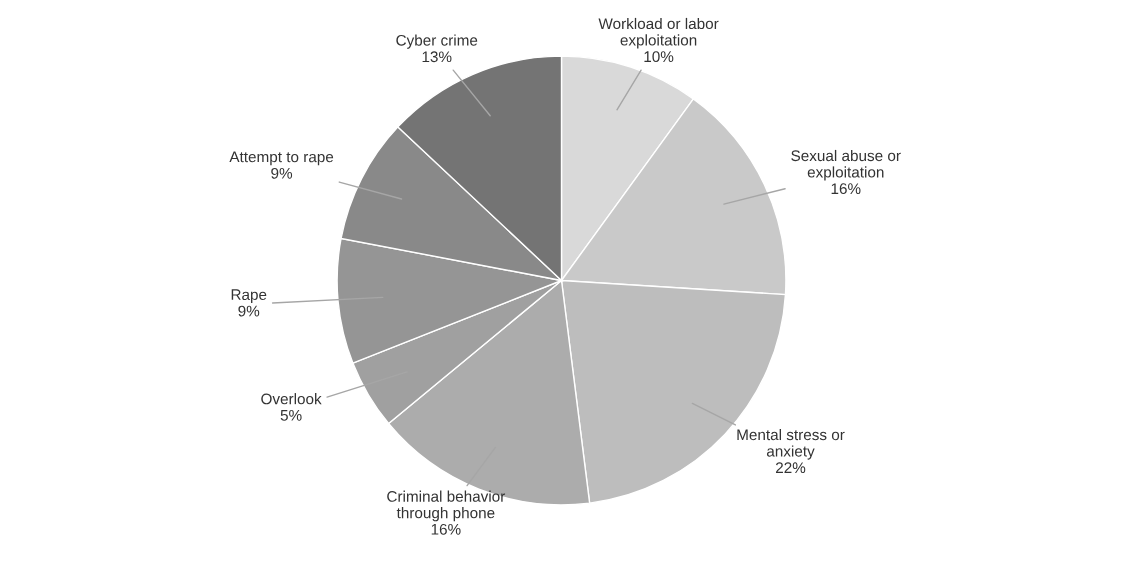 The image size is (1123, 561). I want to click on slice-label: Attempt to rape, so click(281, 158).